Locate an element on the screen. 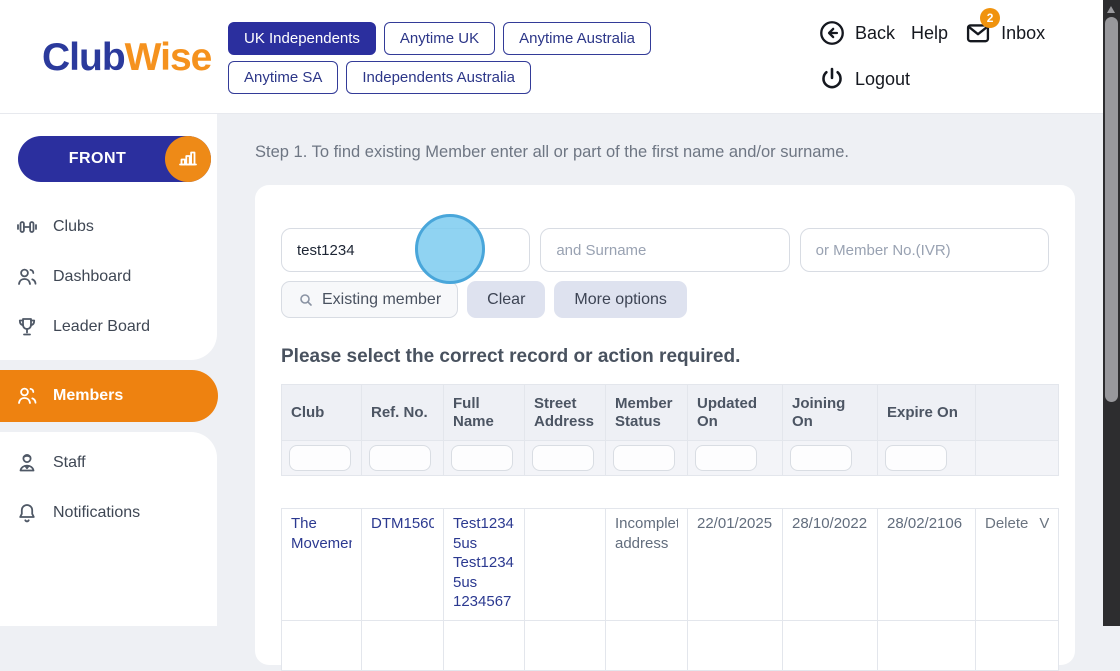  row-joining-on-cell: 28/10/2022 is located at coordinates (830, 564).